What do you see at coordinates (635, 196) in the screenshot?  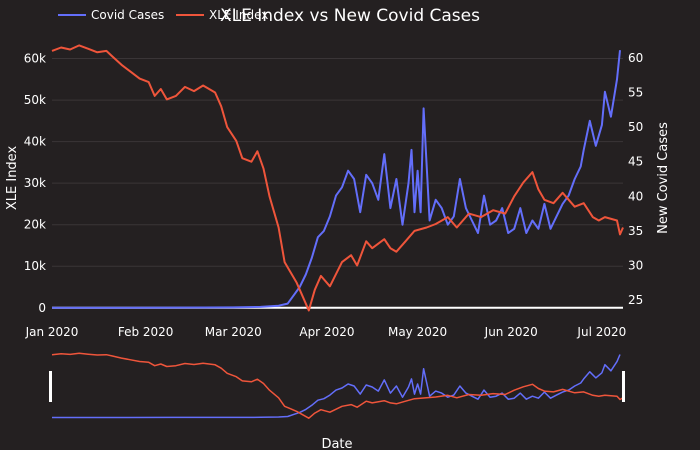 I see `y-right-tick-label: 40` at bounding box center [635, 196].